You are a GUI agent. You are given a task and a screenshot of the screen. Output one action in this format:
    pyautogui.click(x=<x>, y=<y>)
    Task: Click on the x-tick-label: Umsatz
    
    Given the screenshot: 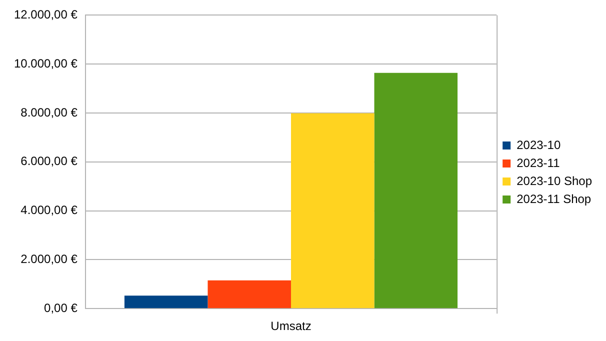 What is the action you would take?
    pyautogui.click(x=291, y=326)
    